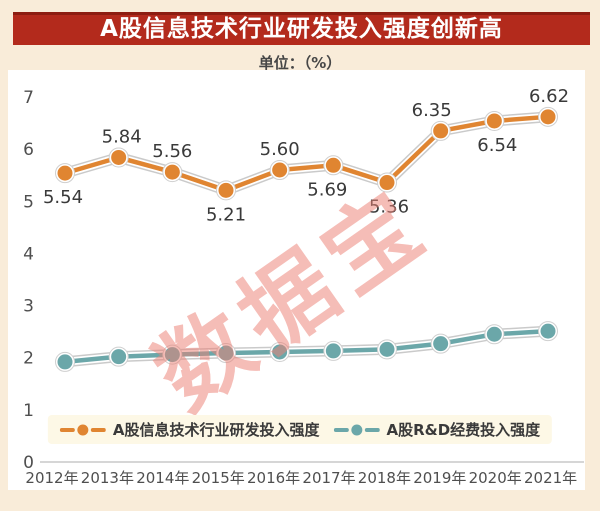 The width and height of the screenshot is (600, 511). What do you see at coordinates (51, 478) in the screenshot?
I see `svg-text: 2012年` at bounding box center [51, 478].